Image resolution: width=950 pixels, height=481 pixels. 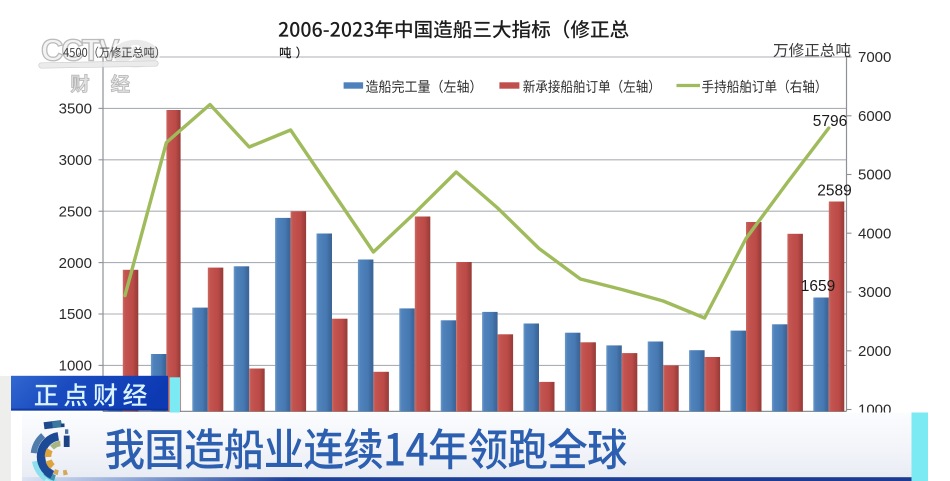 What do you see at coordinates (818, 286) in the screenshot?
I see `svg-text: 1659` at bounding box center [818, 286].